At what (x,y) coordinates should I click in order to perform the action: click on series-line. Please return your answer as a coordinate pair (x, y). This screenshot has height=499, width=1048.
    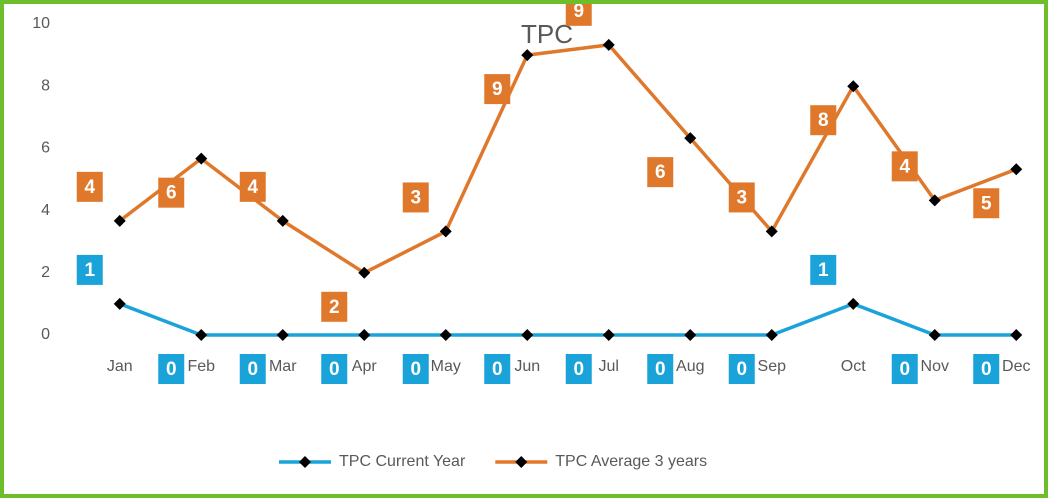
    Looking at the image, I should click on (568, 319).